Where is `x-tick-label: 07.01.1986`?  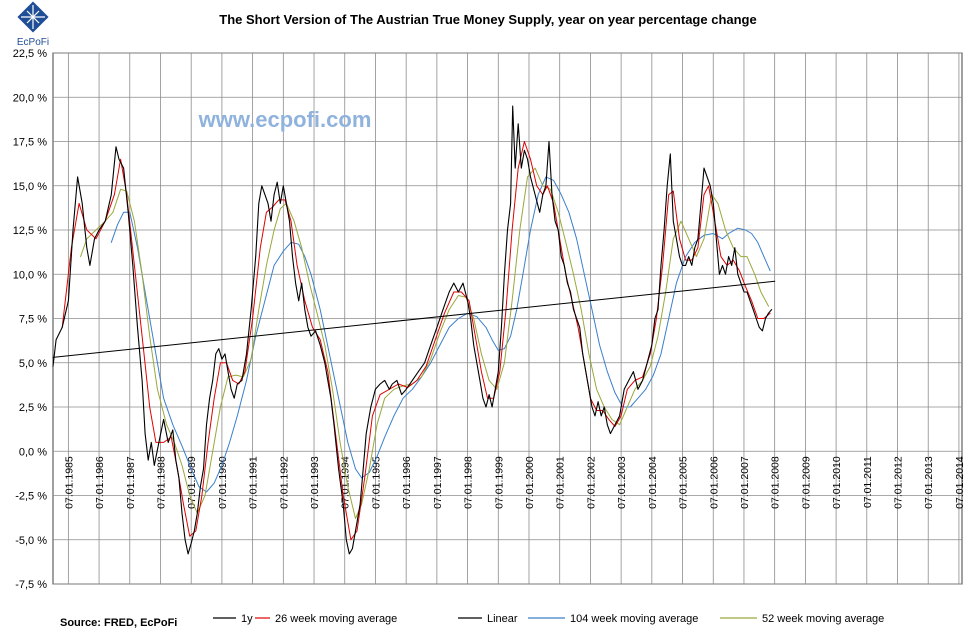
x-tick-label: 07.01.1986 is located at coordinates (100, 482).